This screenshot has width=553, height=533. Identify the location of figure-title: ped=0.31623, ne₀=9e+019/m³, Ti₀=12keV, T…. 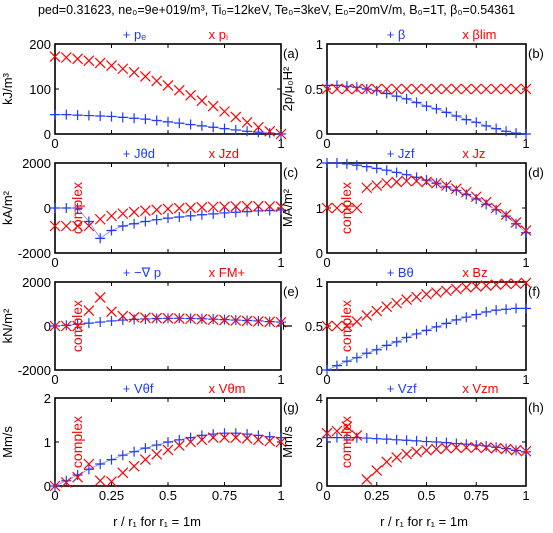
(276, 10).